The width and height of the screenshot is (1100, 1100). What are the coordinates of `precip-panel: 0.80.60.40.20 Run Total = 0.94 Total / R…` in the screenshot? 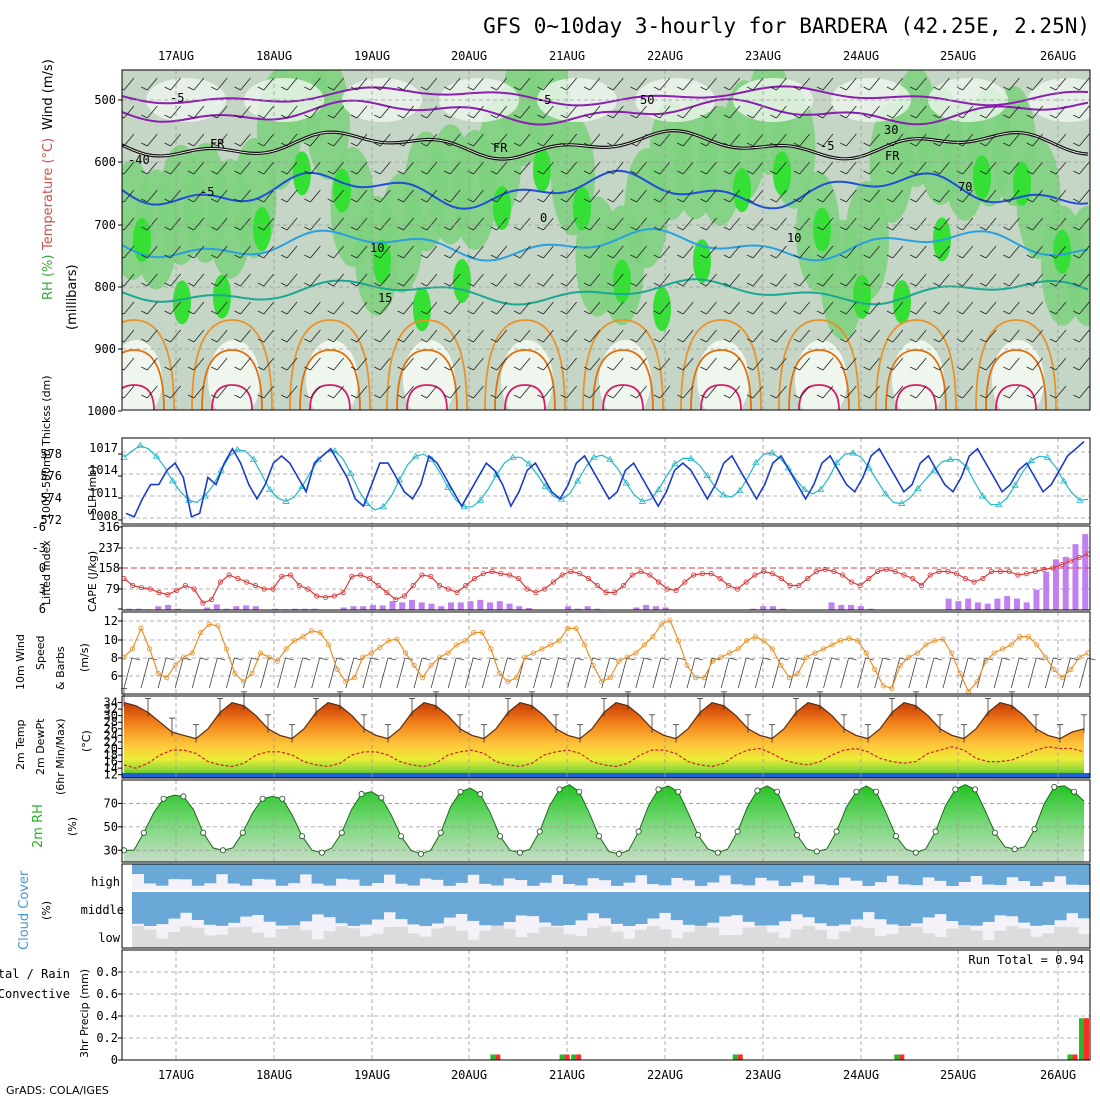 It's located at (545, 1008).